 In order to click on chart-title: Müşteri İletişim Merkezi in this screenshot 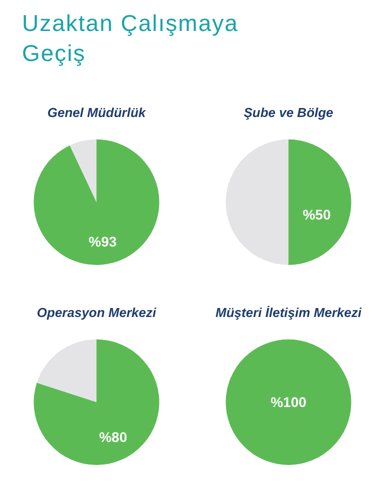, I will do `click(289, 312)`.